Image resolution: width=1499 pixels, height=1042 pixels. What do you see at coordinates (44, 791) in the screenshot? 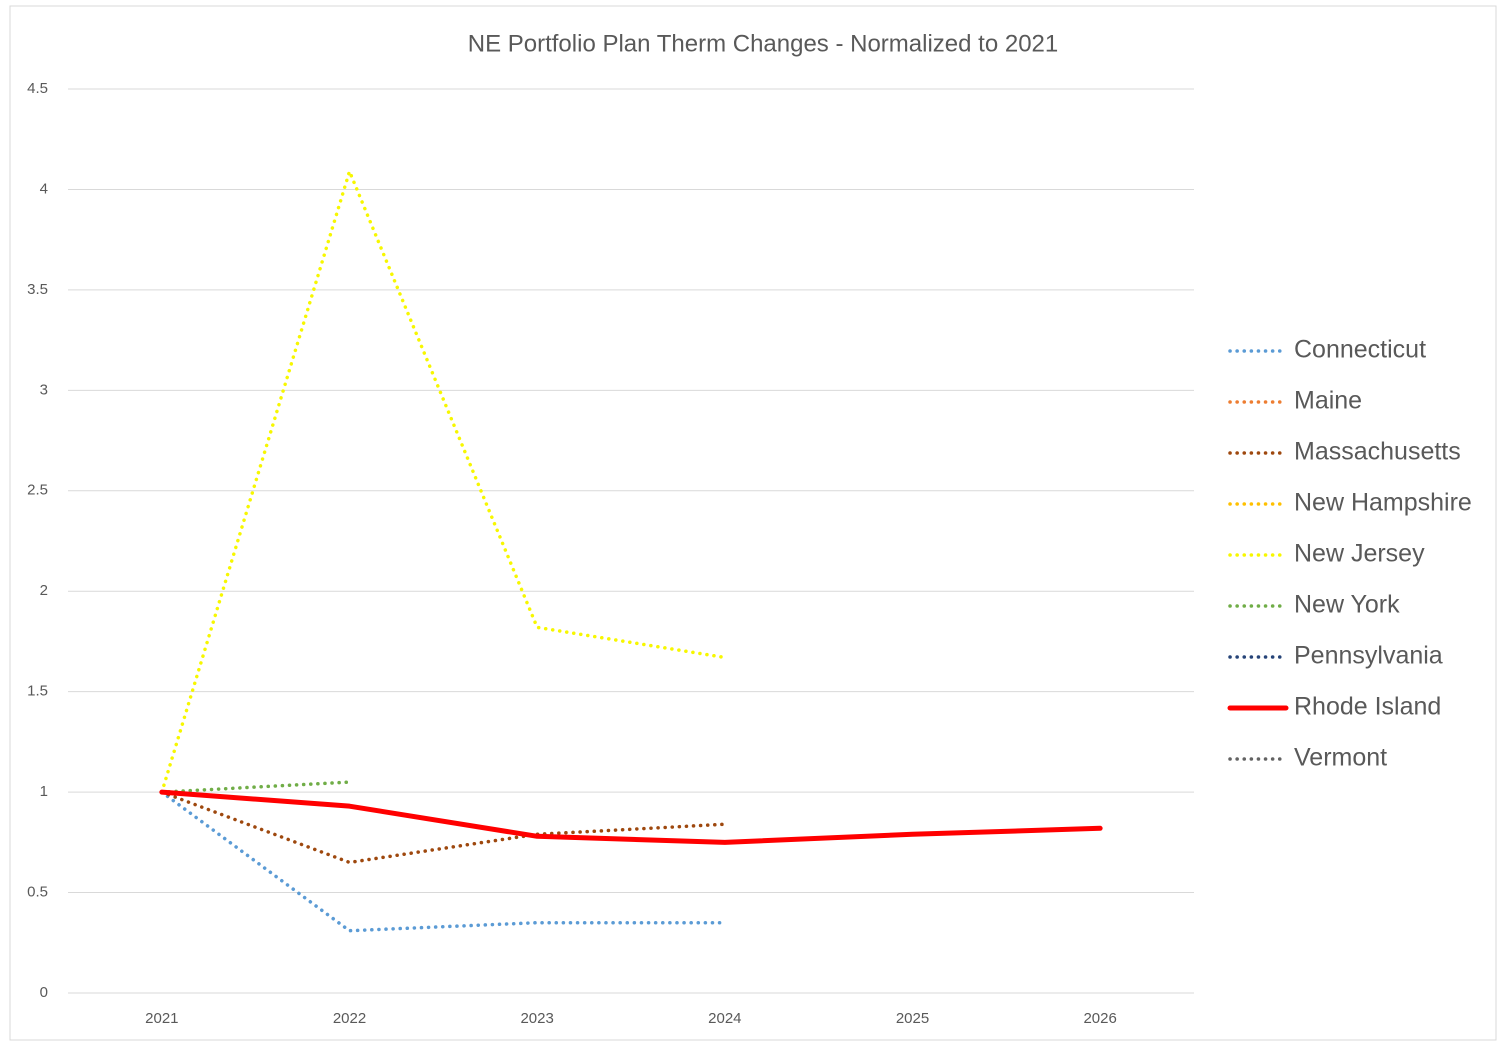
I see `y-tick-label: 1` at bounding box center [44, 791].